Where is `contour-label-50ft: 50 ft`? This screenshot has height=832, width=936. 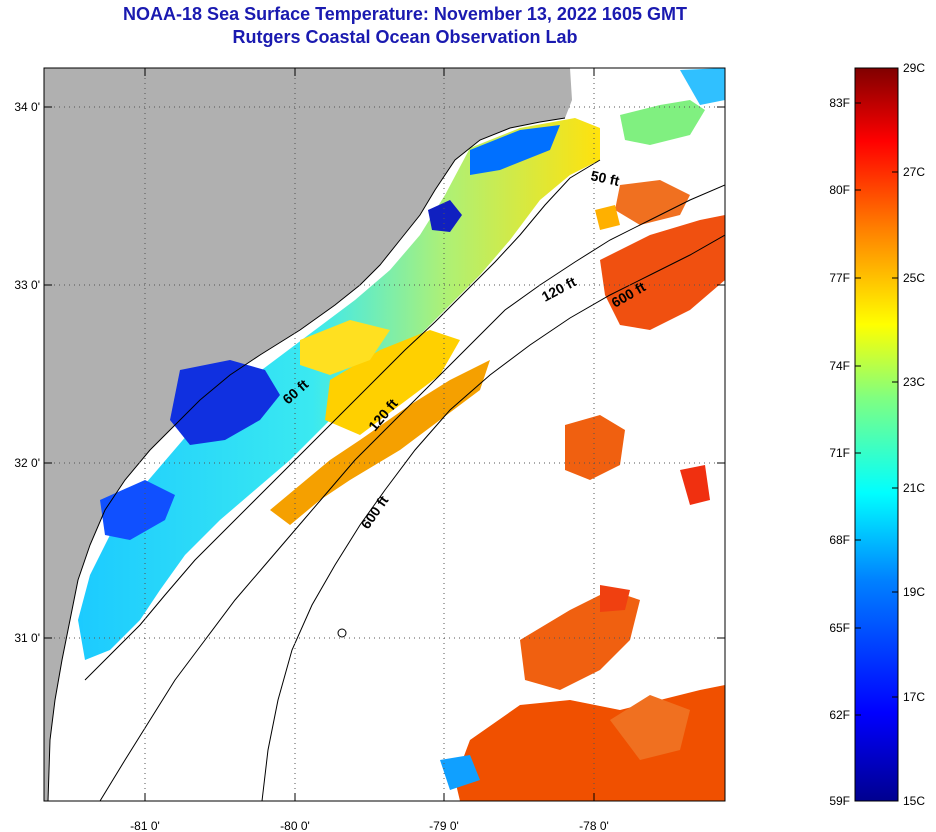 contour-label-50ft: 50 ft is located at coordinates (605, 178).